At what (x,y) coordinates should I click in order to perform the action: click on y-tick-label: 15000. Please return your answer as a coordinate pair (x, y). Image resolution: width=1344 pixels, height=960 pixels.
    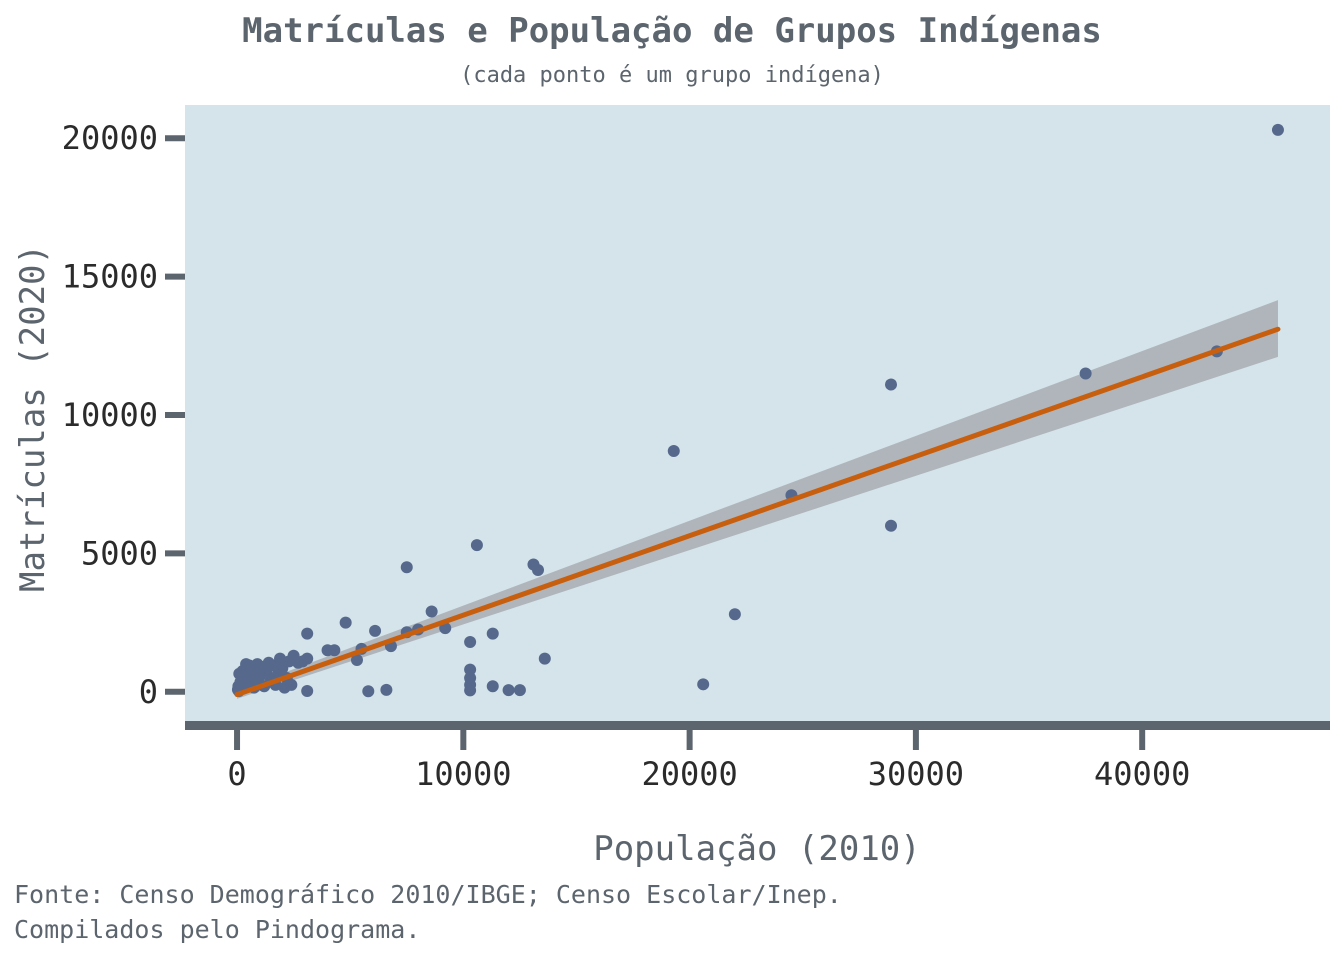
    Looking at the image, I should click on (110, 277).